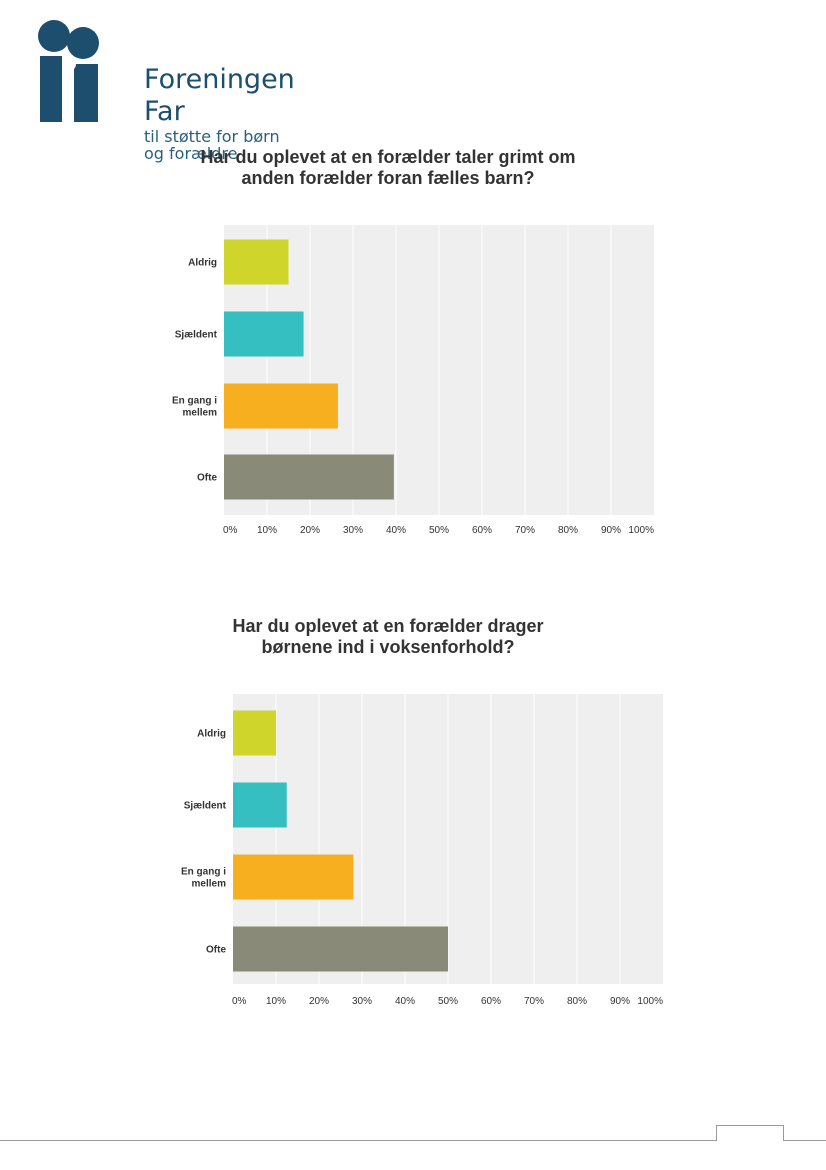 The height and width of the screenshot is (1170, 826). Describe the element at coordinates (388, 178) in the screenshot. I see `chart-1-title-line-2: anden forælder foran fælles barn?` at that location.